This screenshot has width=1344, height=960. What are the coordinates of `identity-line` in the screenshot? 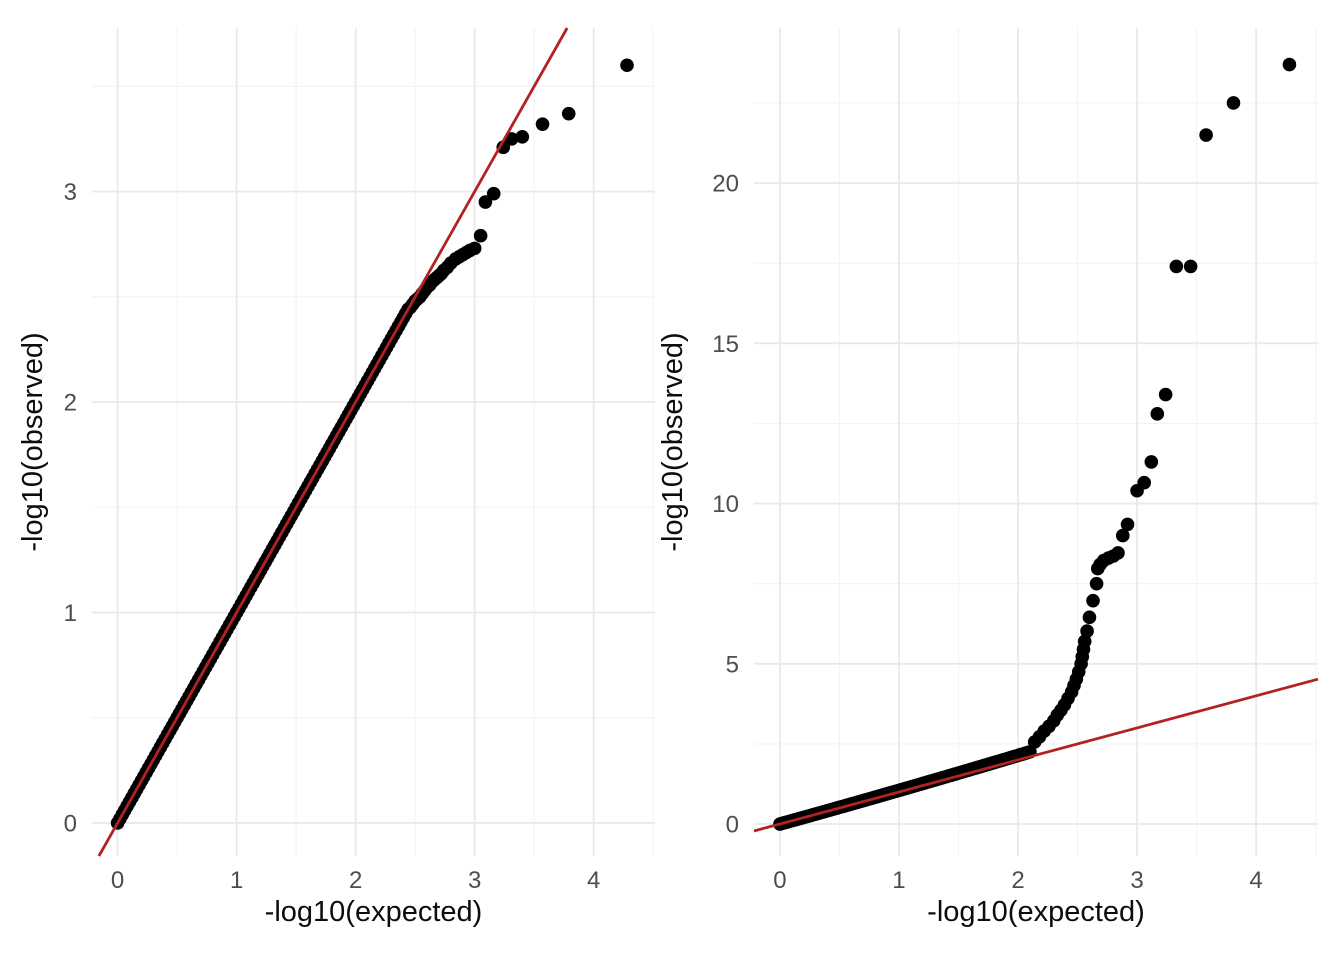 It's located at (1036, 755).